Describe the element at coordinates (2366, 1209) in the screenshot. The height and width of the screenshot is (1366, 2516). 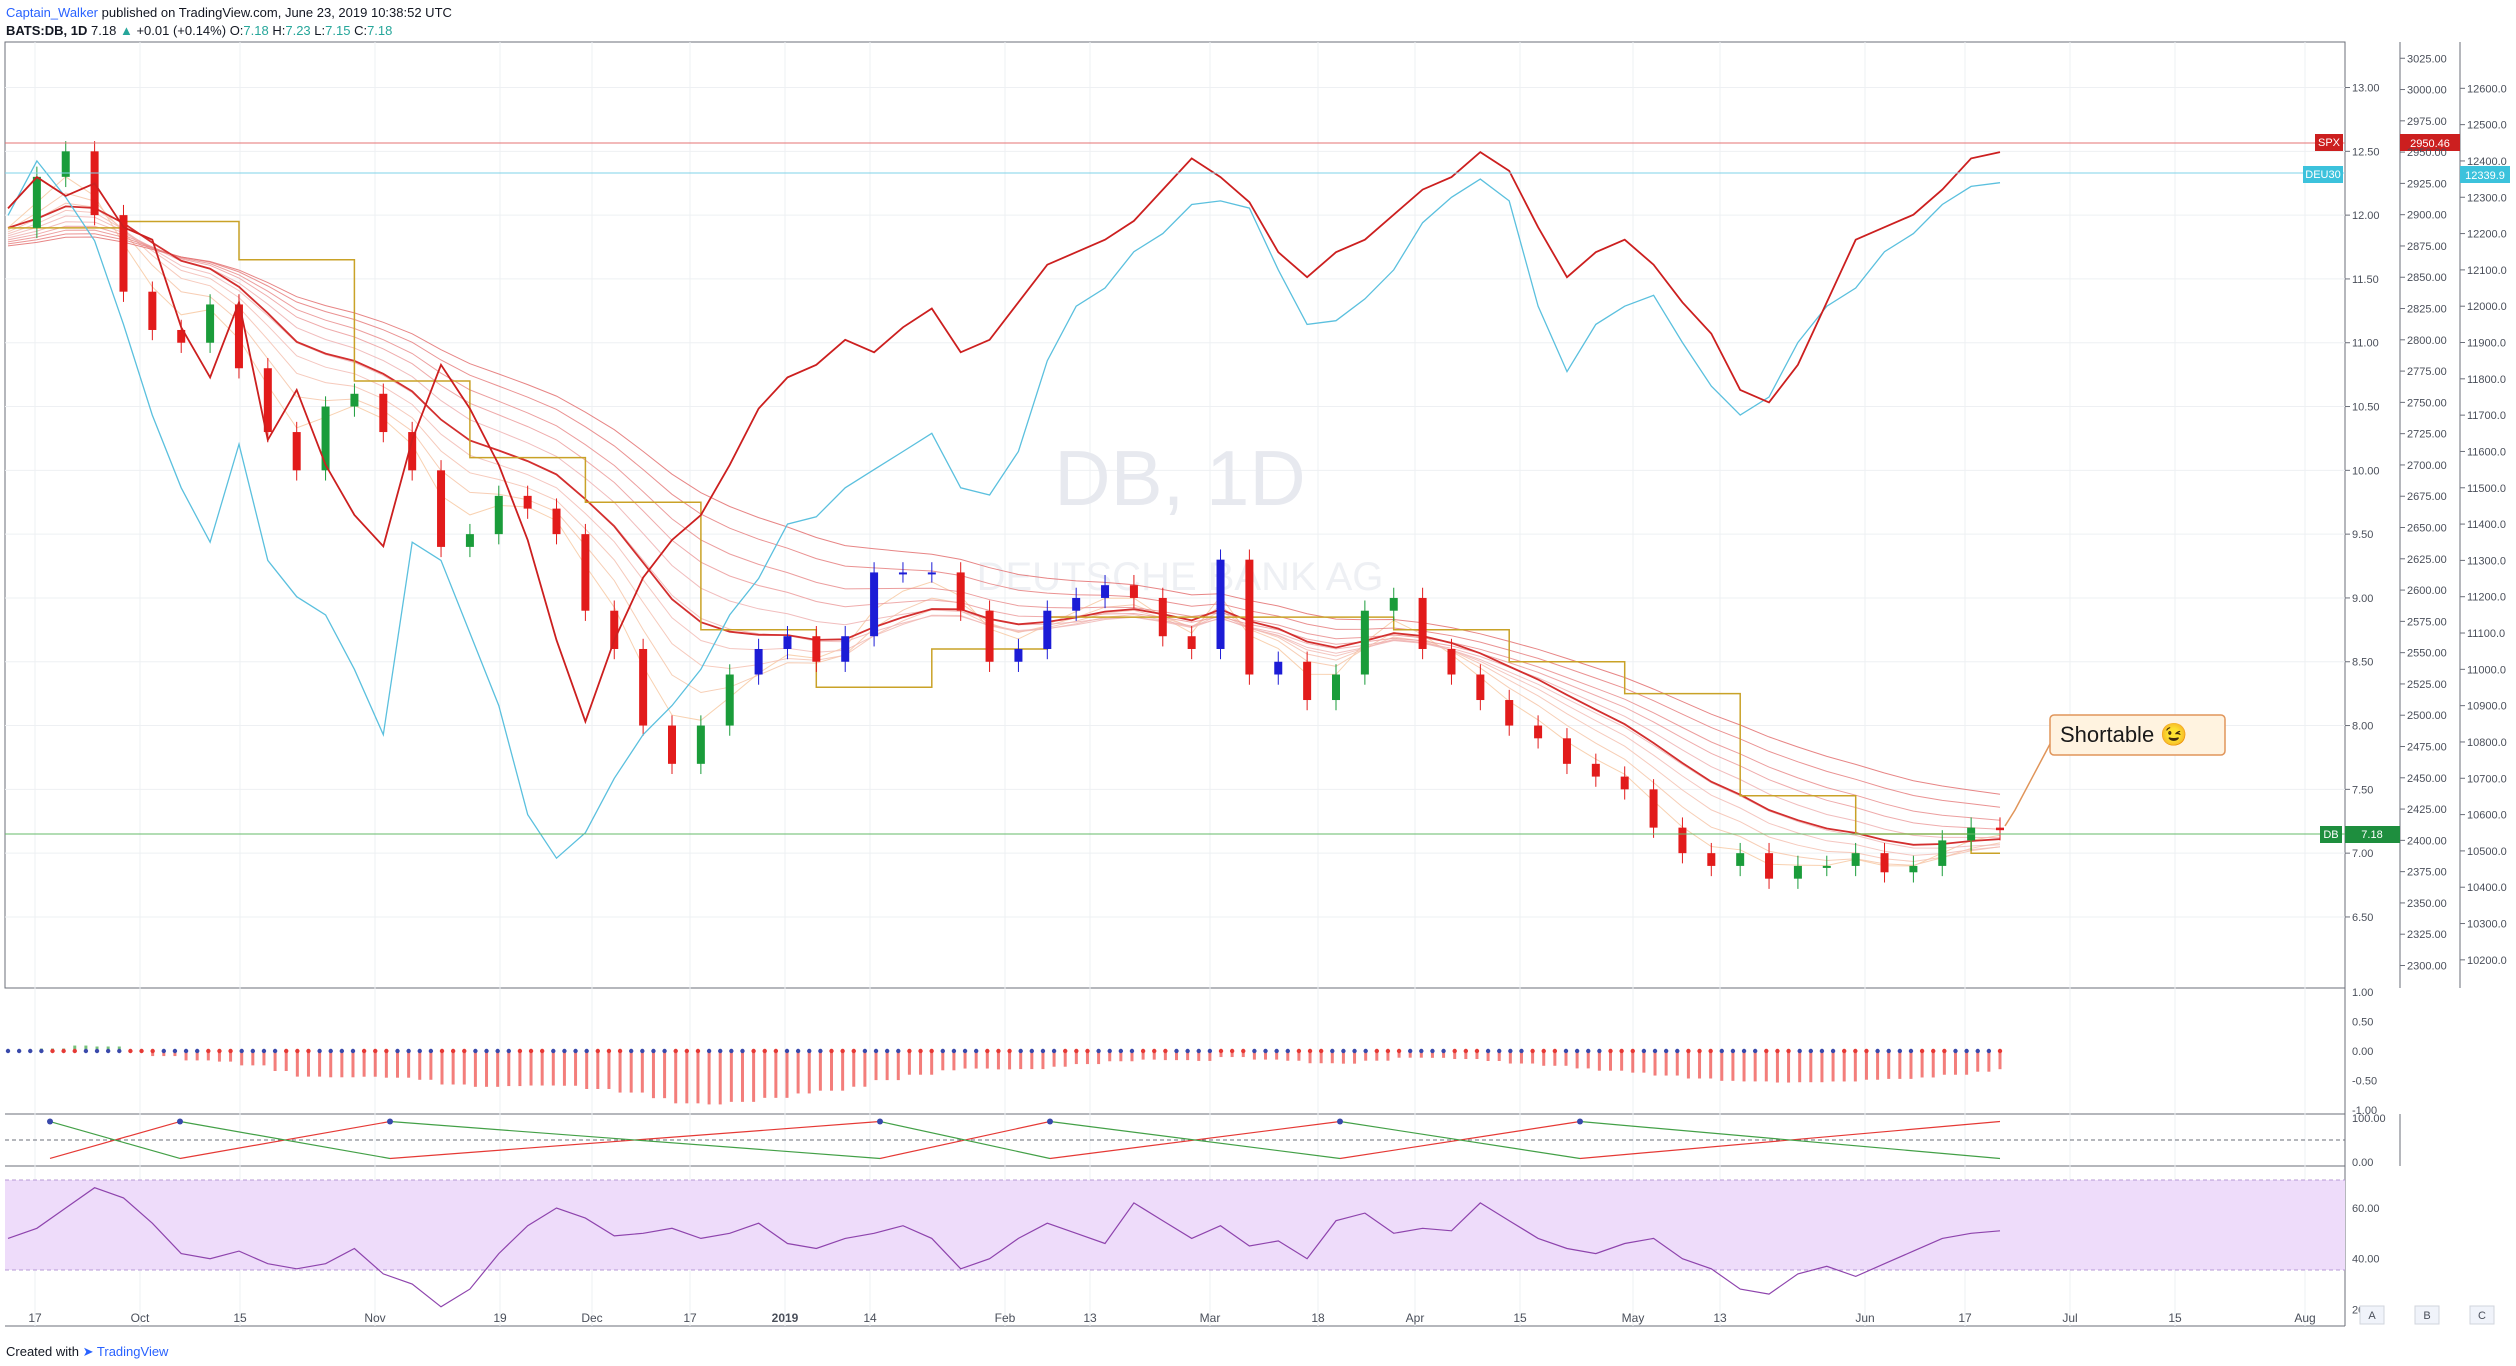
I see `rsi-tick-label: 60.00` at that location.